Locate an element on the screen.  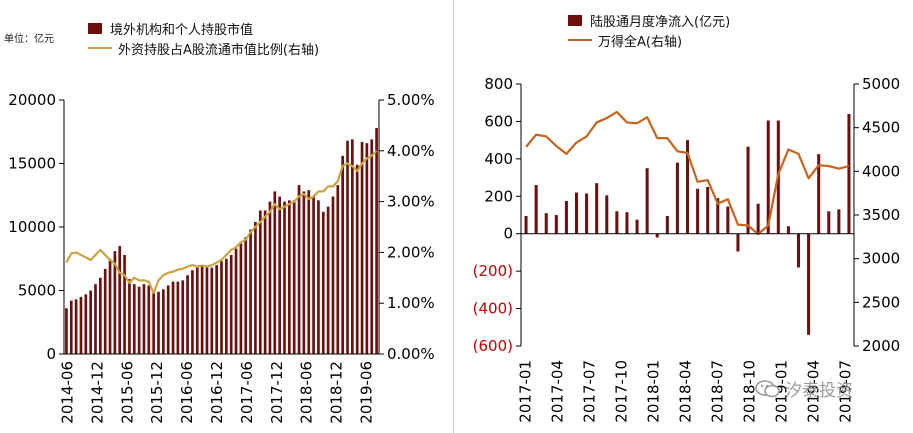
right-legend-line-item: 万得全A(右轴) is located at coordinates (649, 40).